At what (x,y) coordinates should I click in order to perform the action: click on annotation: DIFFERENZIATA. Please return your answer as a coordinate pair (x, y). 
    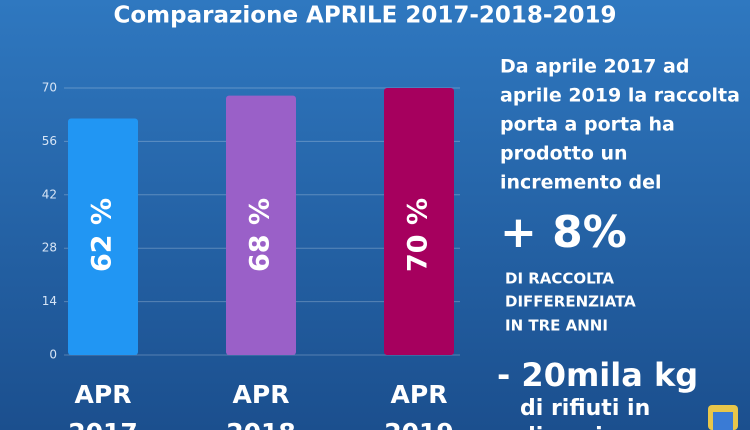
    Looking at the image, I should click on (570, 302).